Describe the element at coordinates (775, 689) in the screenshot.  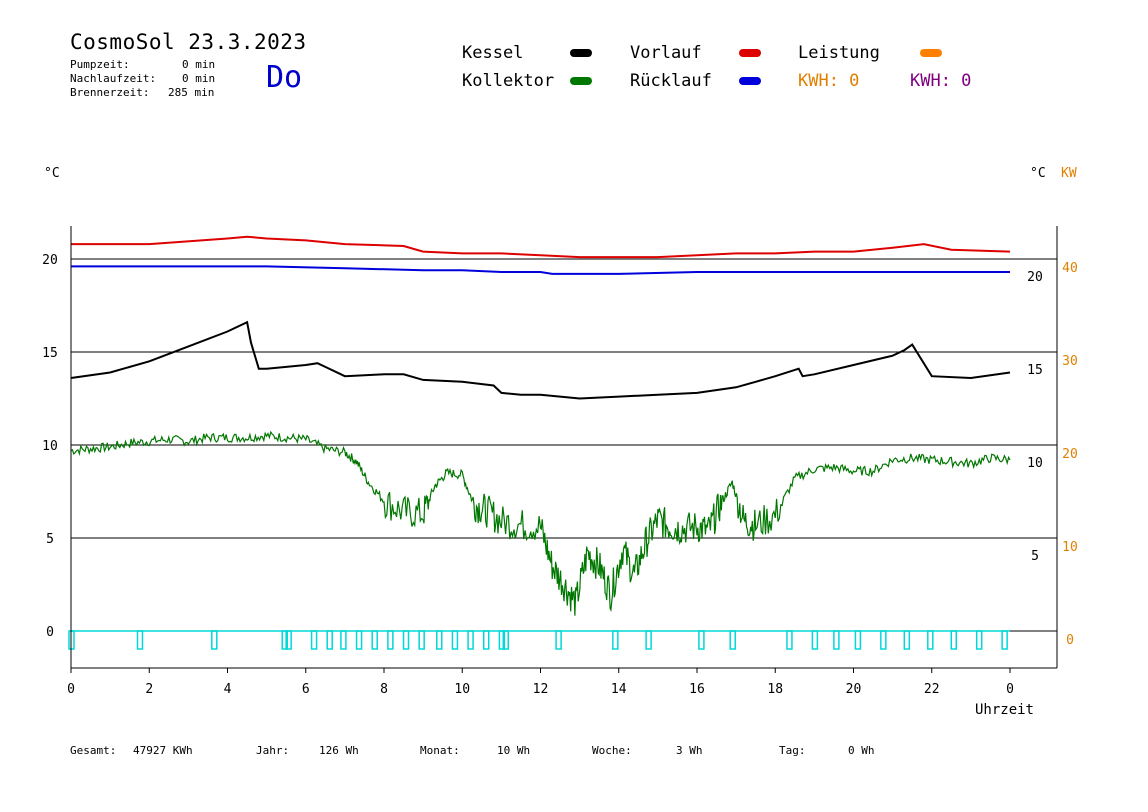
I see `x-tick-label: 18` at that location.